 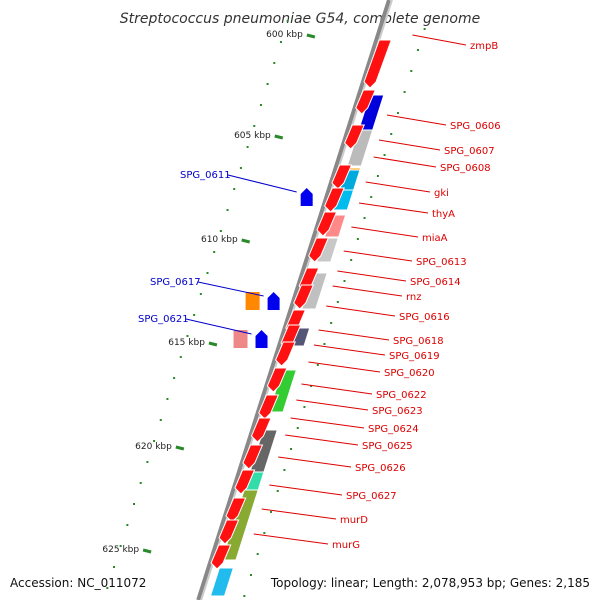 What do you see at coordinates (409, 373) in the screenshot?
I see `forward-gene-label: SPG_0620` at bounding box center [409, 373].